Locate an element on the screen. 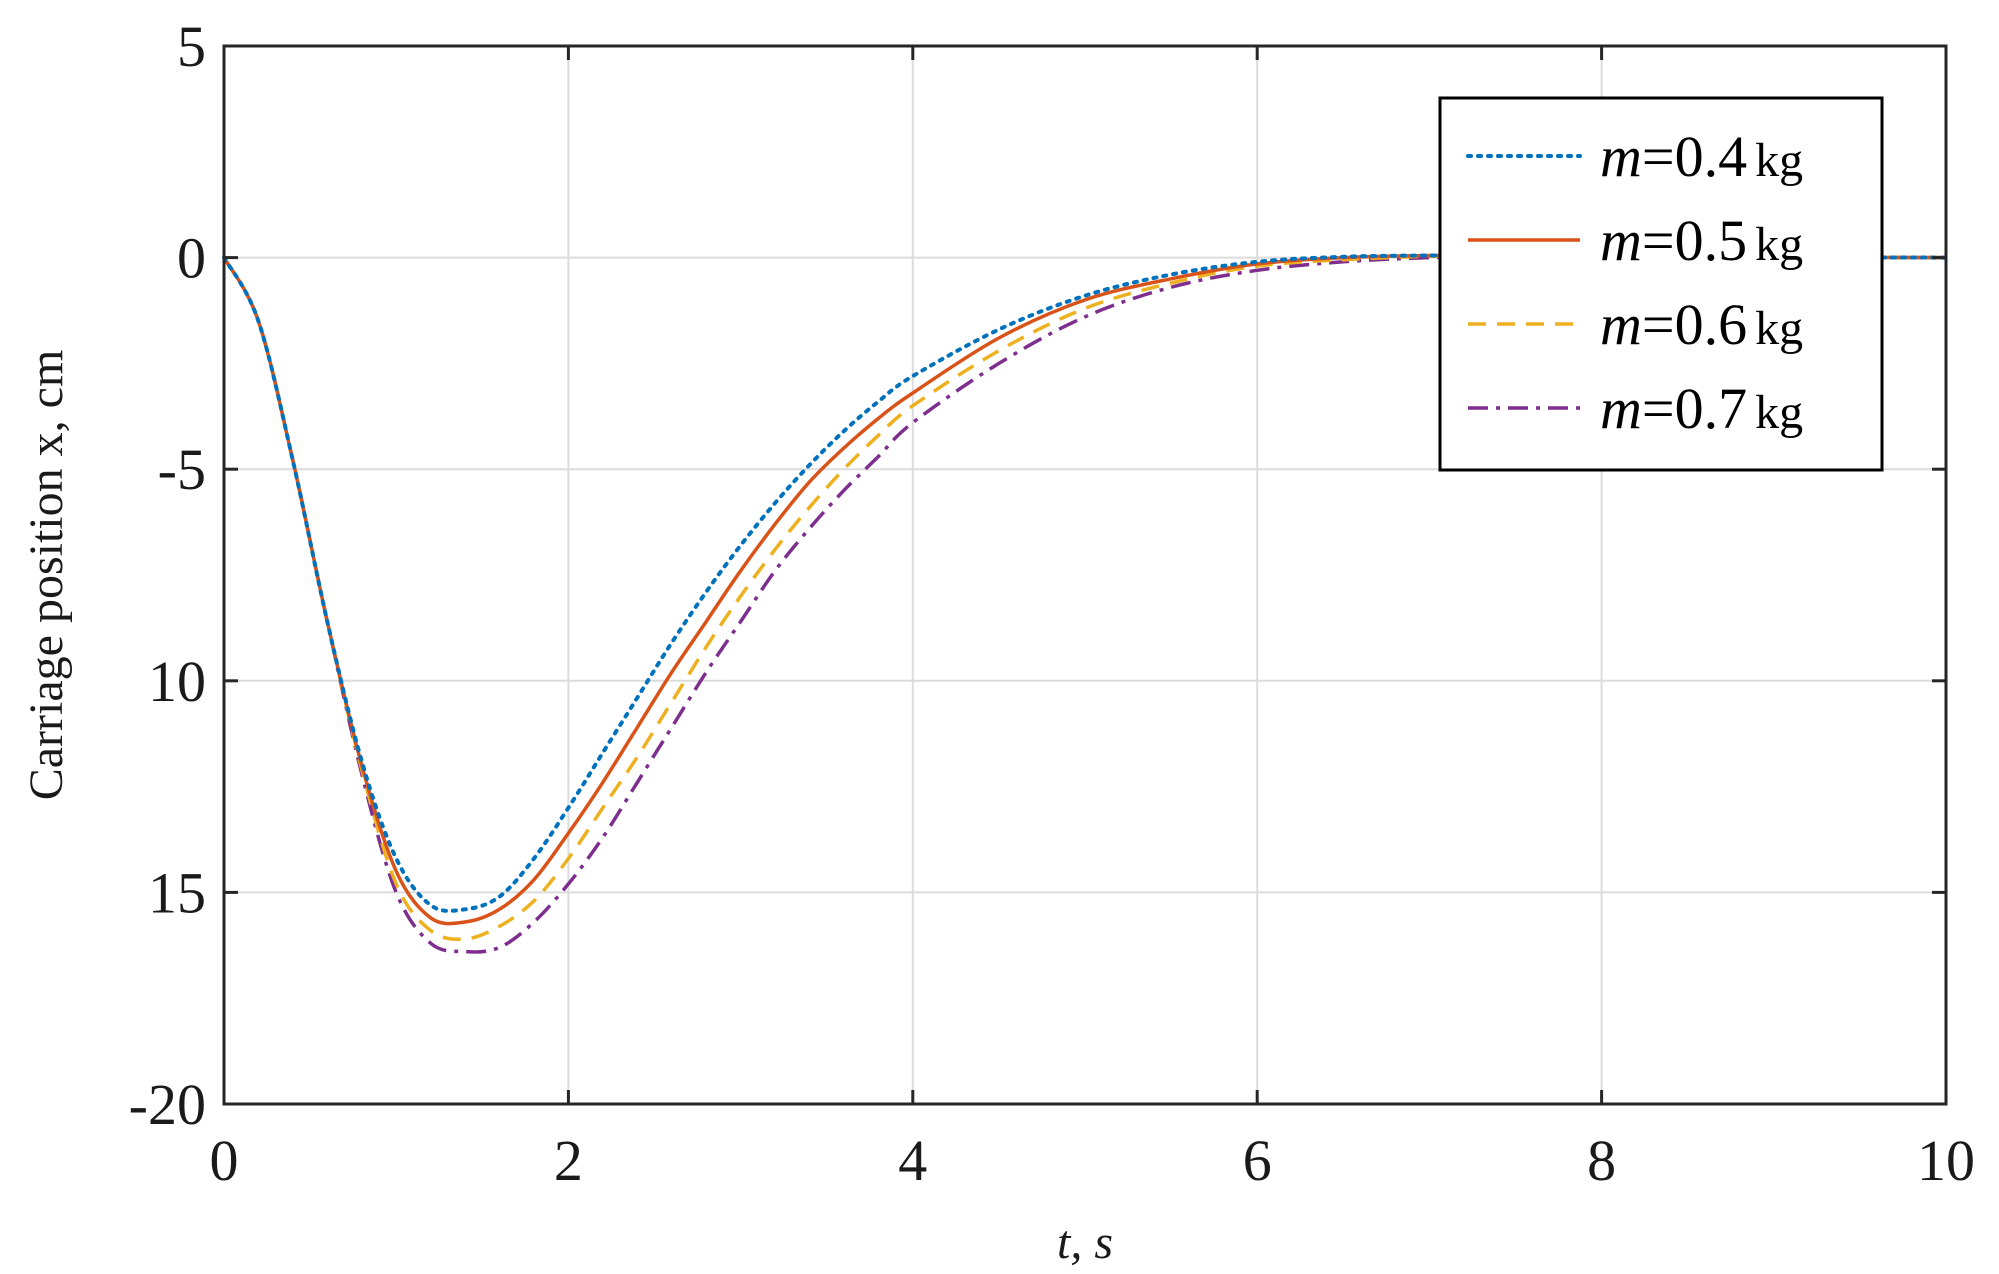 The image size is (1999, 1274). y-tick-label: -5 is located at coordinates (182, 469).